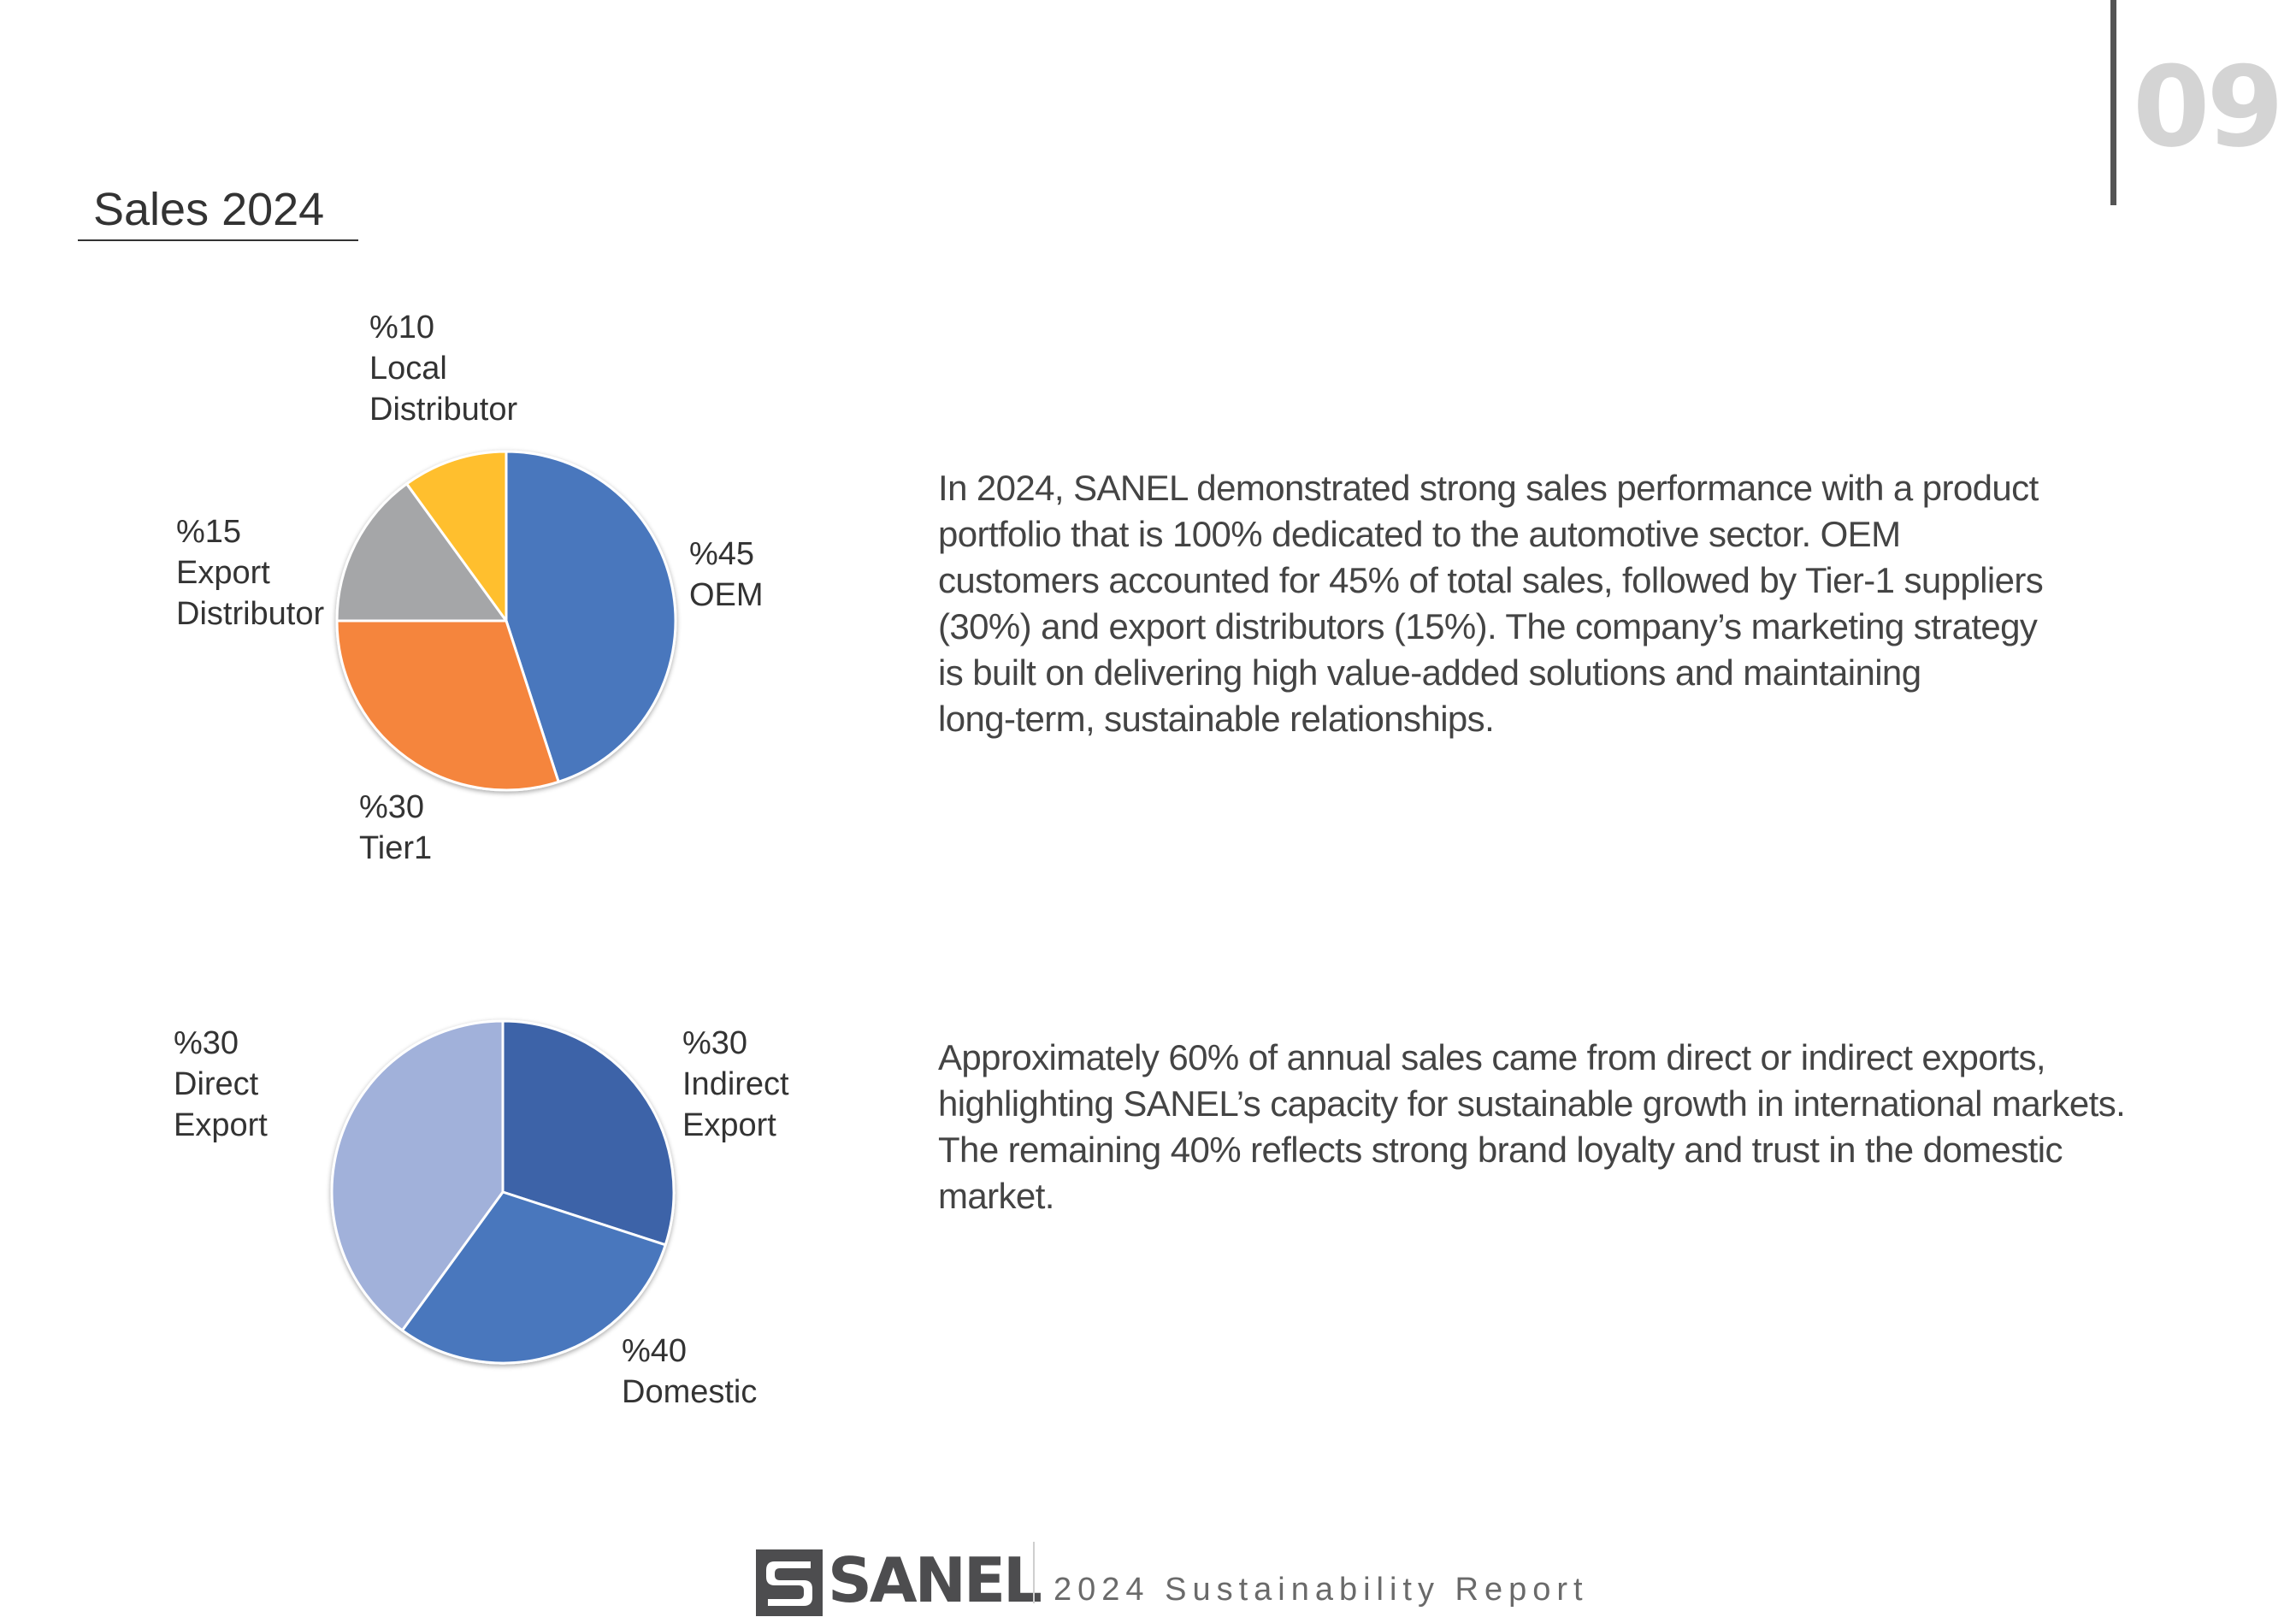  Describe the element at coordinates (1034, 1572) in the screenshot. I see `footer-divider` at that location.